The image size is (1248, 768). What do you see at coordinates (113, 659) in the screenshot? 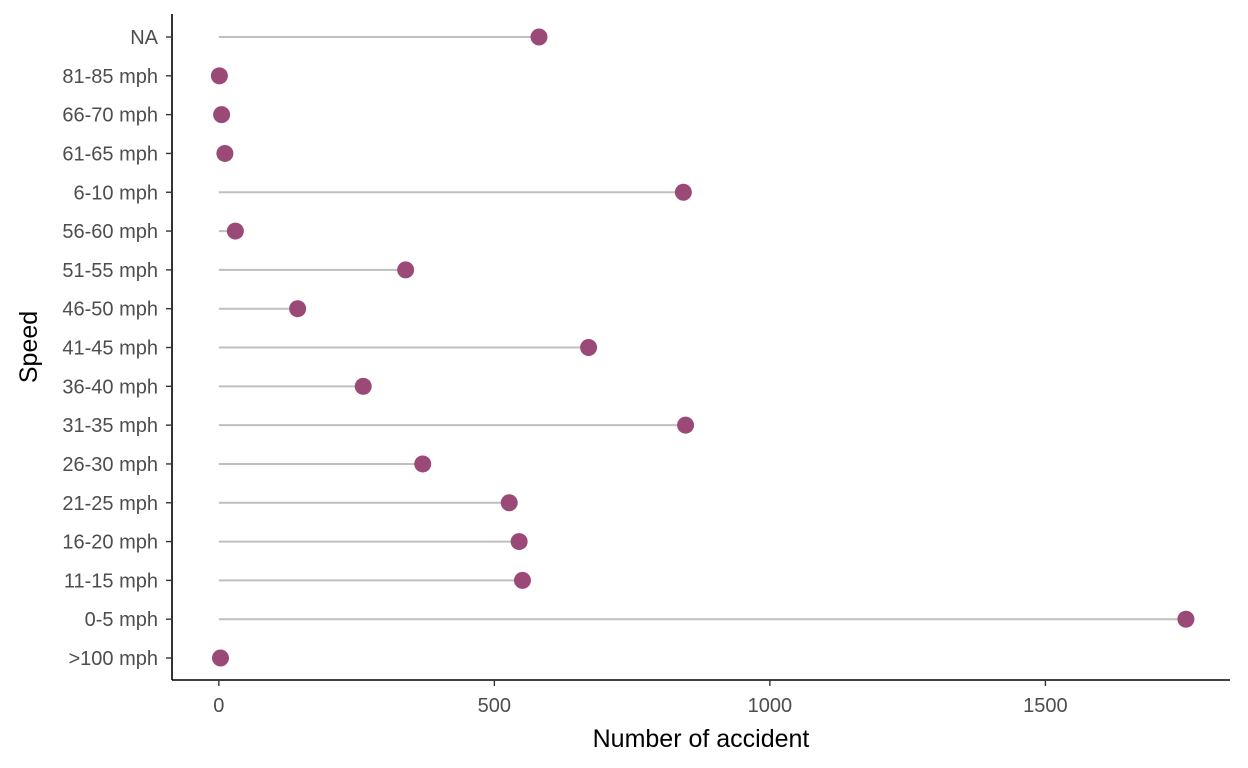
I see `y-tick-label: >100 mph` at bounding box center [113, 659].